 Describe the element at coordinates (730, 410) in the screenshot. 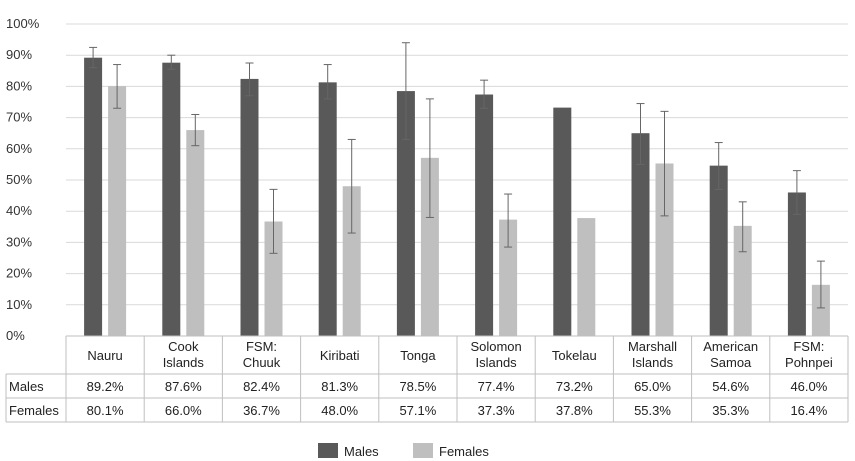

I see `data-label-females: 35.3%` at that location.